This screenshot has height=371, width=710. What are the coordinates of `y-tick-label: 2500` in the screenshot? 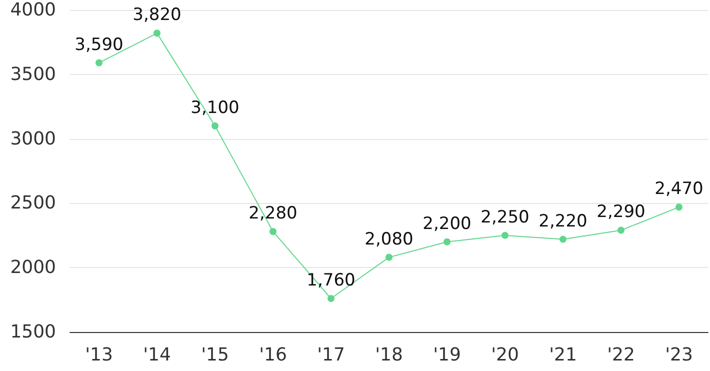 It's located at (33, 203).